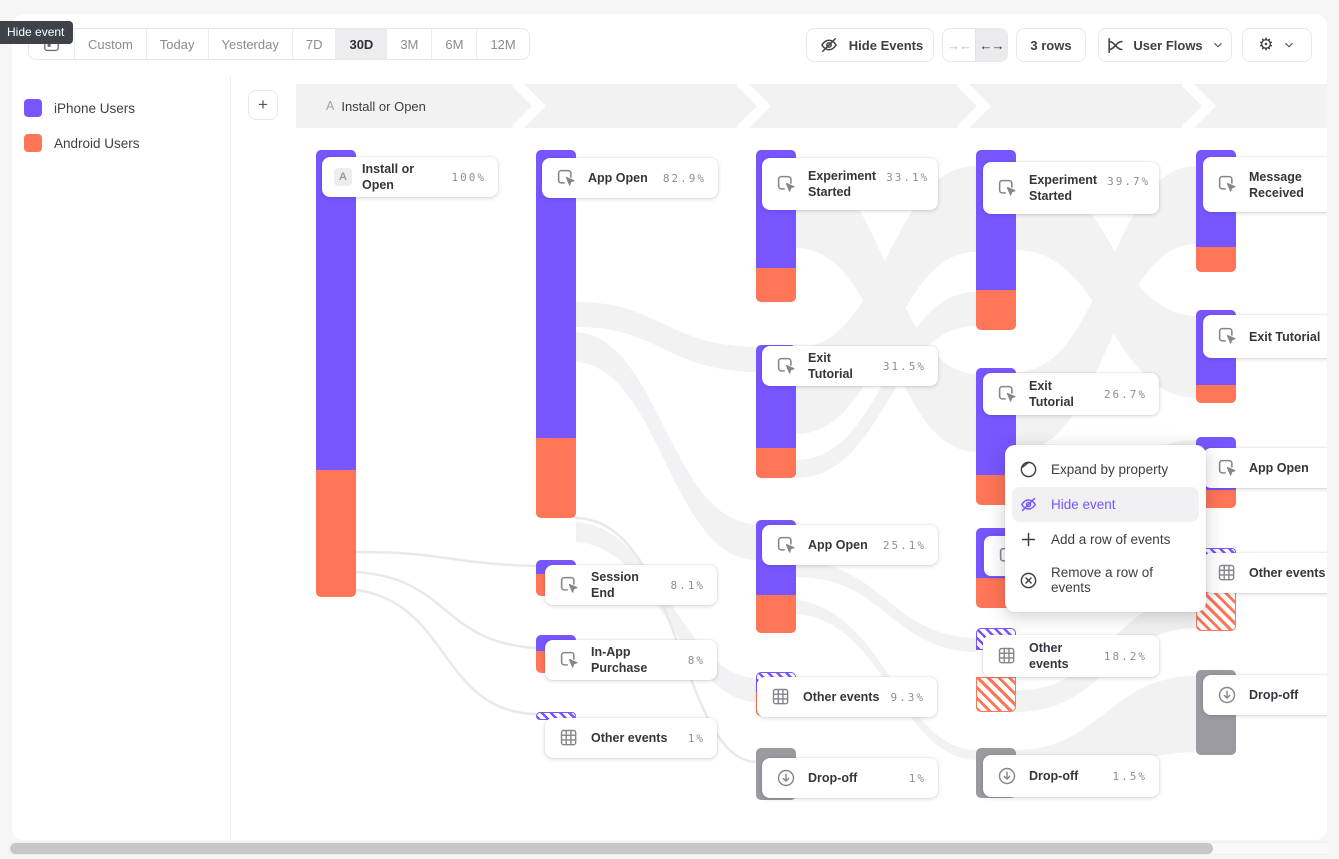 The image size is (1339, 859). I want to click on flow-node-label: Other events, so click(1287, 573).